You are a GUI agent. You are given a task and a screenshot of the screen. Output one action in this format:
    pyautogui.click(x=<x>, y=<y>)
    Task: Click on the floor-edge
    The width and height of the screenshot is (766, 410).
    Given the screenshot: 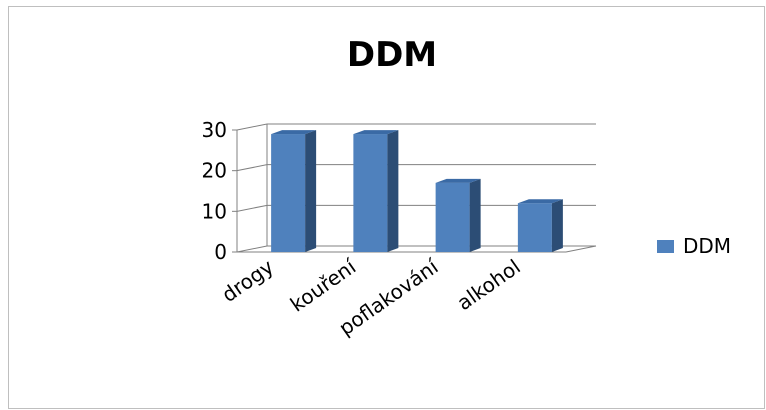 What is the action you would take?
    pyautogui.click(x=581, y=249)
    